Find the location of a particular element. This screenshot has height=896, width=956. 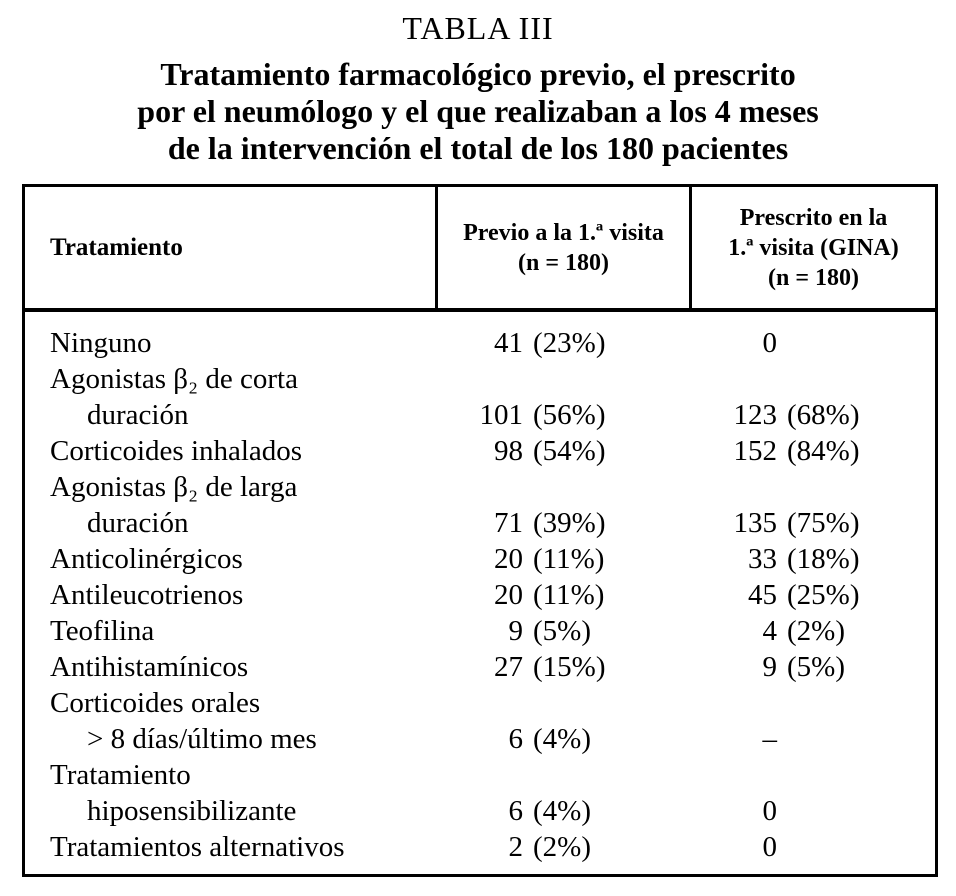

col-header-line: 1.ª visita (GINA) is located at coordinates (813, 247).